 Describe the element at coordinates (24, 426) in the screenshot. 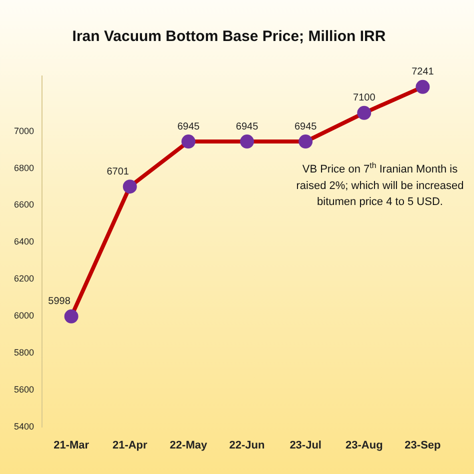

I see `y-tick-label: 5400` at that location.